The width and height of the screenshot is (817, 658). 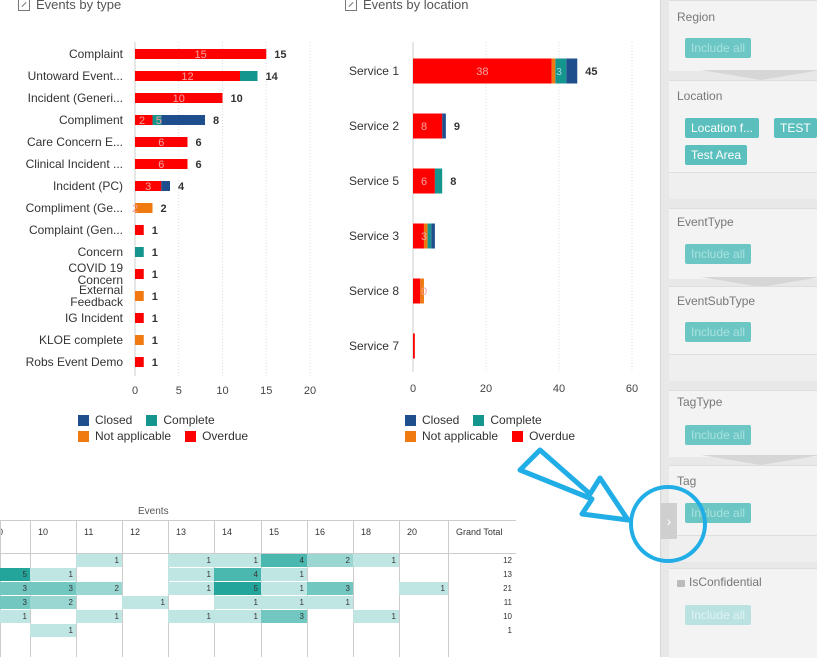 I want to click on column-header: 10, so click(x=43, y=532).